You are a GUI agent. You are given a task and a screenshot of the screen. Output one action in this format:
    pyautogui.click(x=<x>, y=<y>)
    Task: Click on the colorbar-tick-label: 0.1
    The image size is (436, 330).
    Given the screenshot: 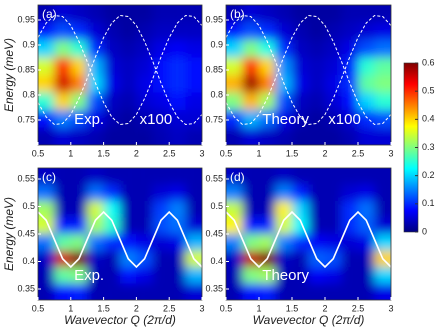 What is the action you would take?
    pyautogui.click(x=428, y=203)
    